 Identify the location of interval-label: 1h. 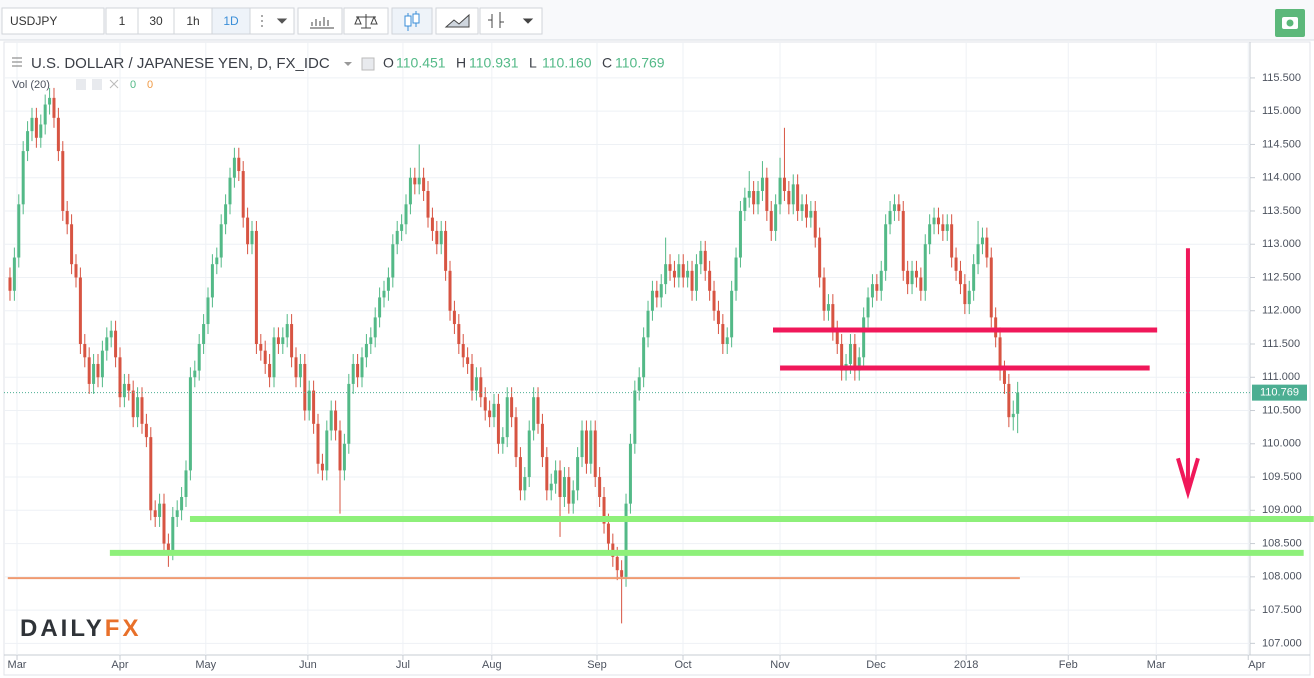
(192, 21).